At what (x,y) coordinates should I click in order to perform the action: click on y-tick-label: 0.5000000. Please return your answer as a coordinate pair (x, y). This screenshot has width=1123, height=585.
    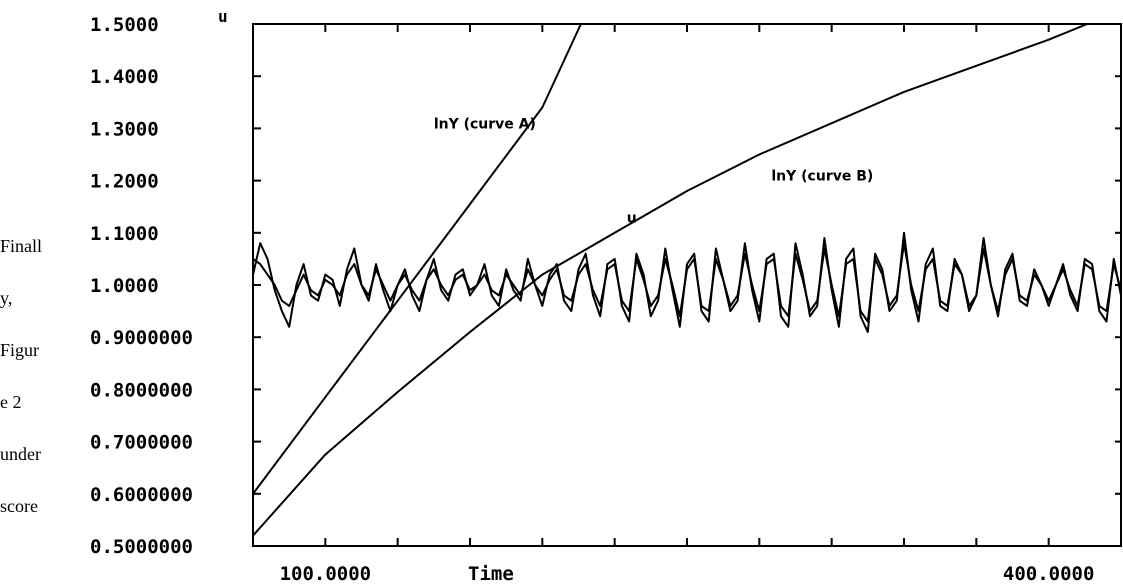
    Looking at the image, I should click on (141, 547).